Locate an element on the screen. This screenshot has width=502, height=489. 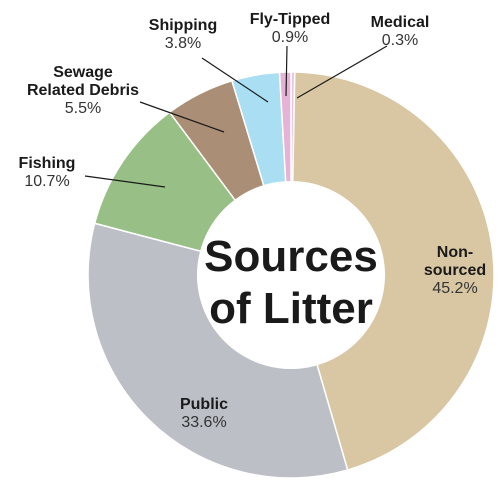
label-name-non-sourced-1: Non- is located at coordinates (455, 252).